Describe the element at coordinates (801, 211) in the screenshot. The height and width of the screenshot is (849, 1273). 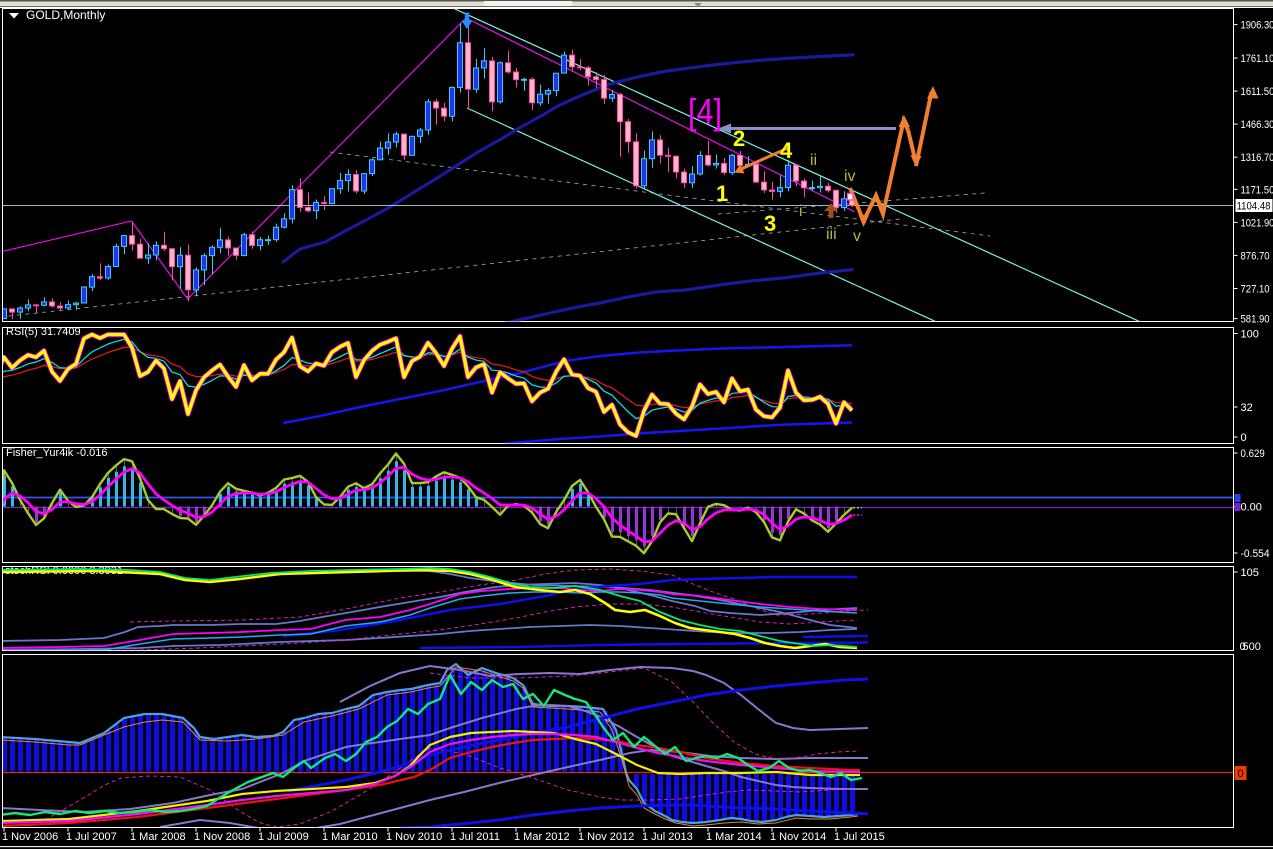
I see `svg-text: i` at that location.